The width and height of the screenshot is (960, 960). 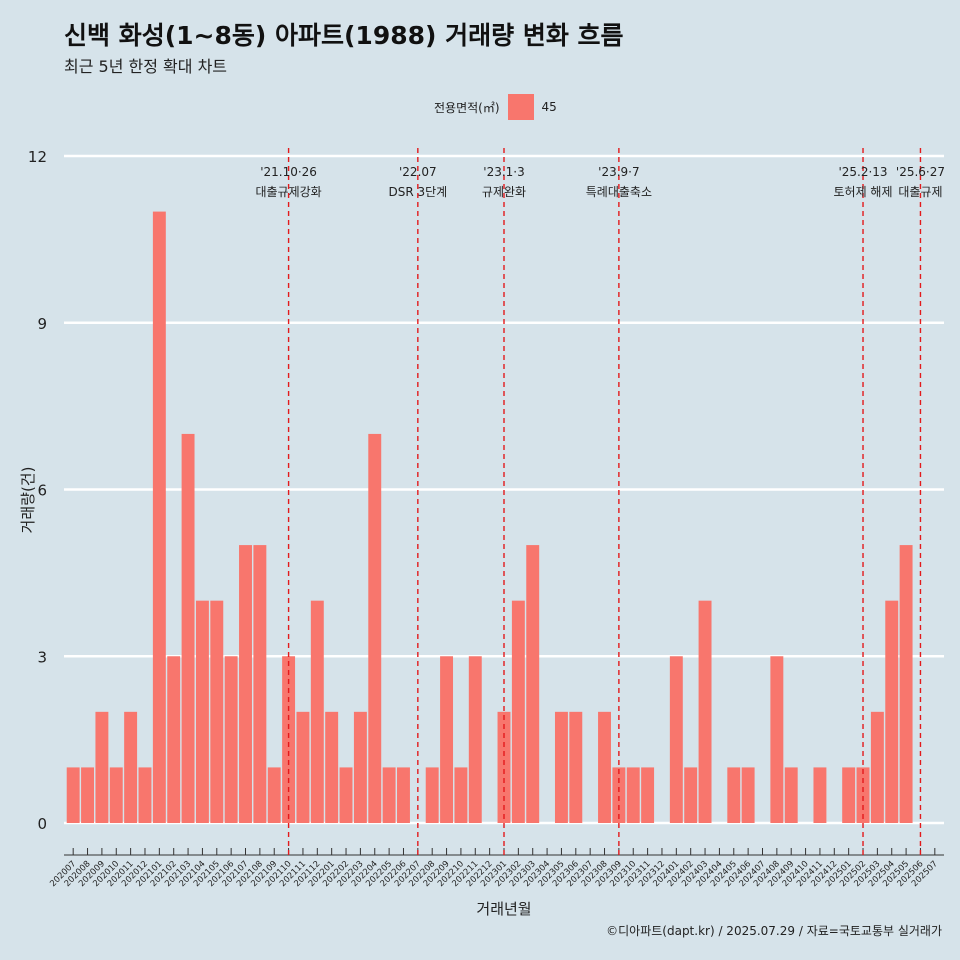 What do you see at coordinates (42, 491) in the screenshot?
I see `y-tick-label: 6` at bounding box center [42, 491].